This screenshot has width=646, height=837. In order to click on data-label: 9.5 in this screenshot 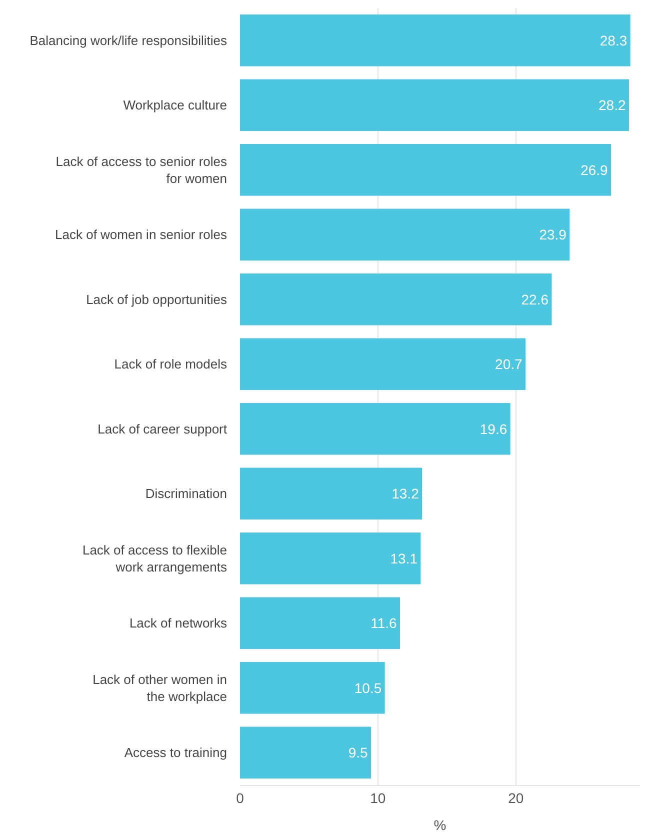, I will do `click(358, 752)`.